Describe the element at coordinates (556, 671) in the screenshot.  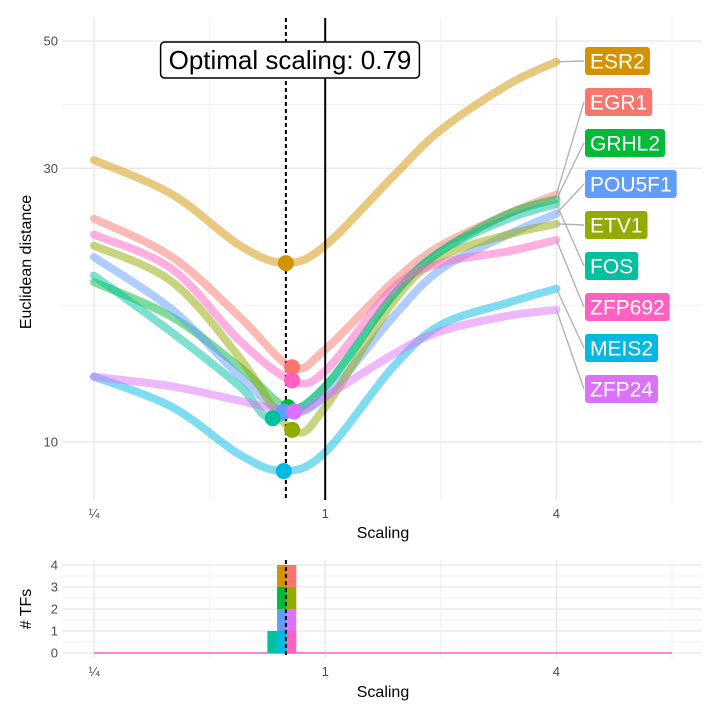
I see `hist-x-tick-label: 4` at that location.